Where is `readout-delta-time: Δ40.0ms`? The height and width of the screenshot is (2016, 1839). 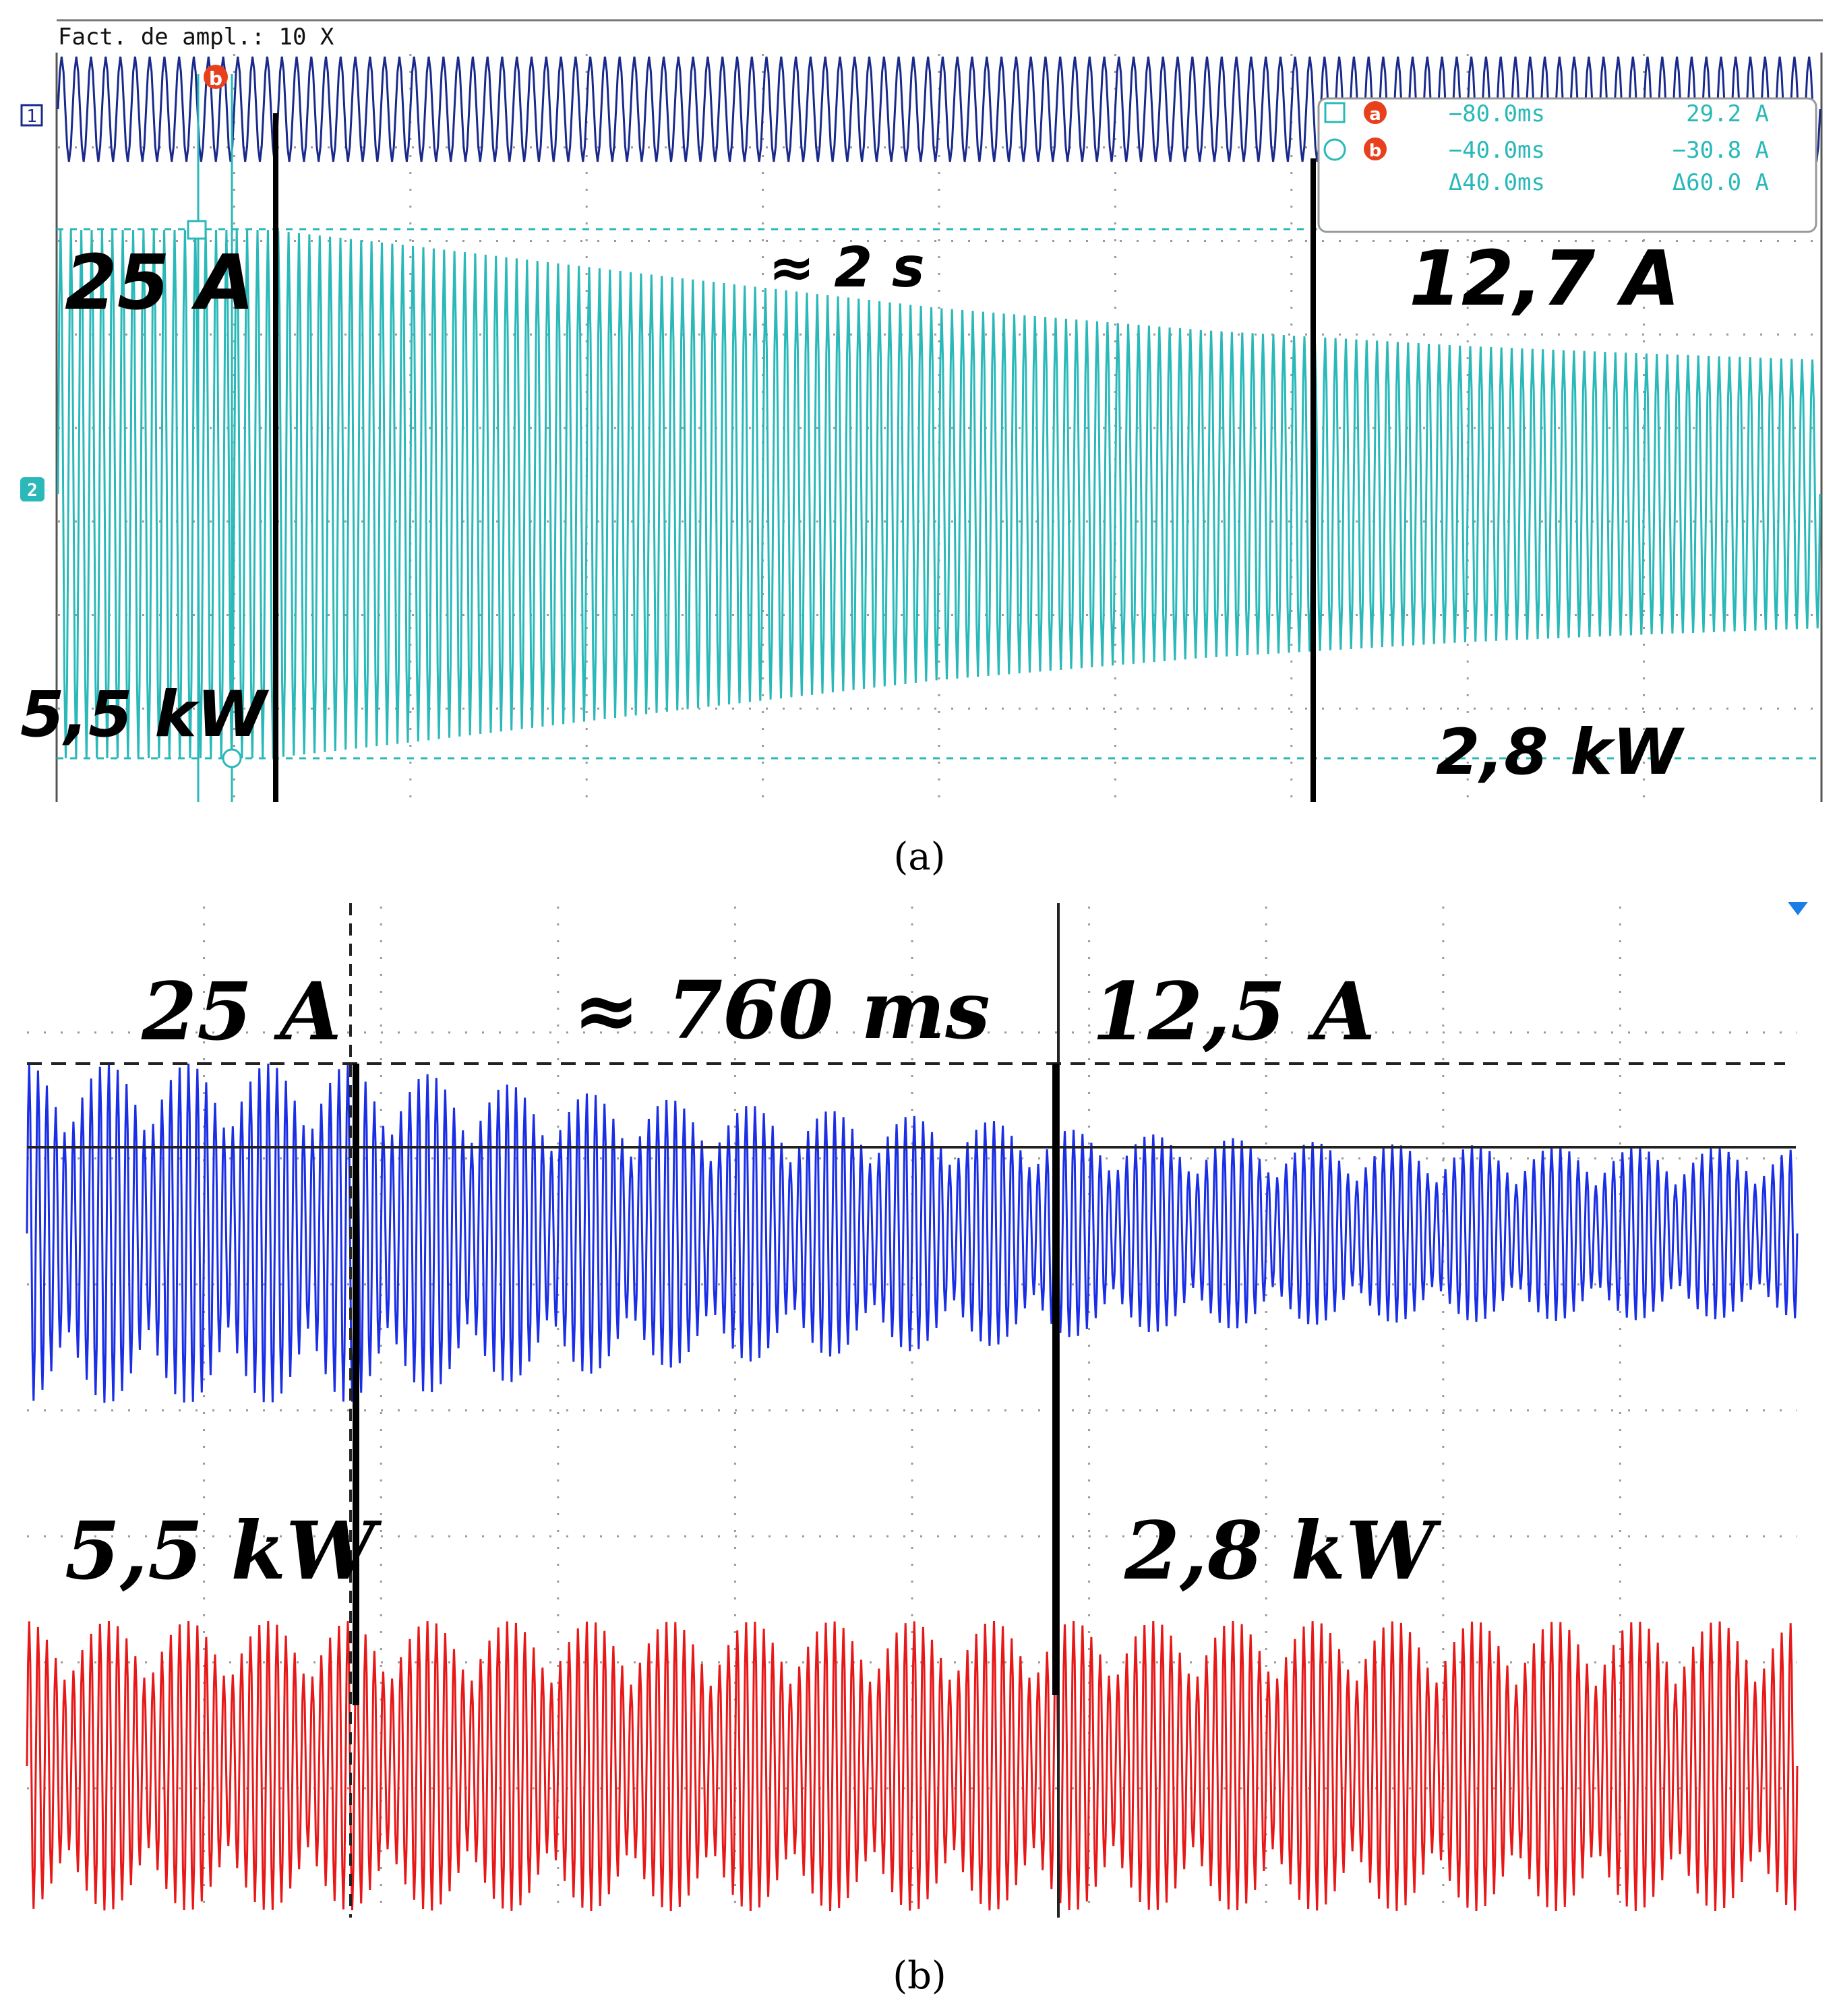 readout-delta-time: Δ40.0ms is located at coordinates (1497, 182).